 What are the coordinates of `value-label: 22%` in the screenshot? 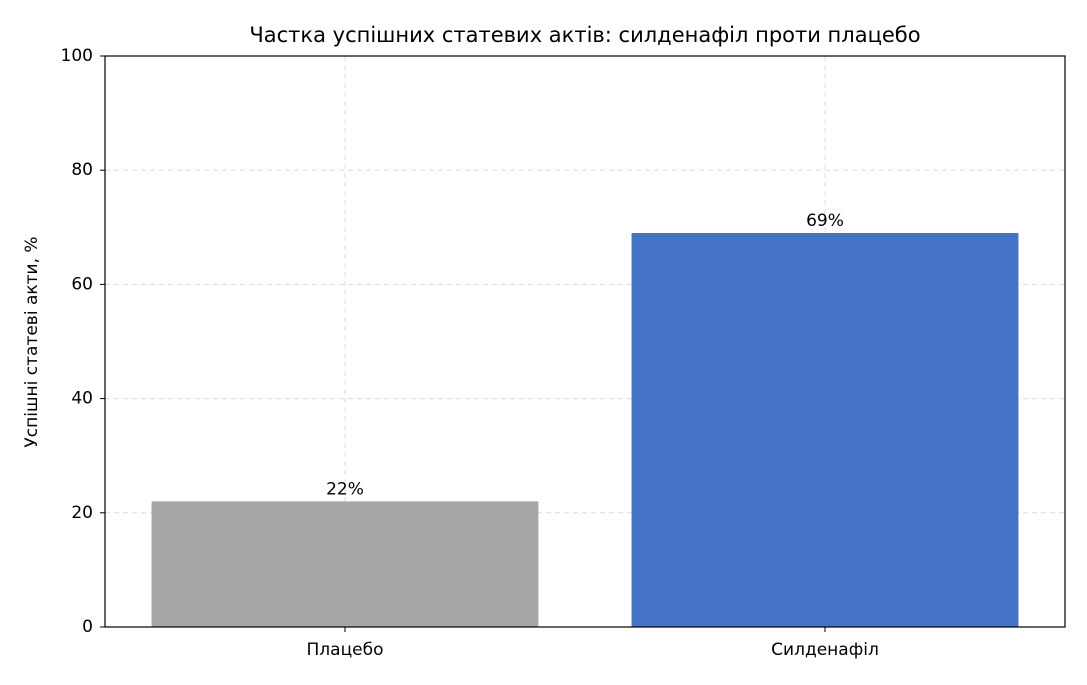 It's located at (345, 489).